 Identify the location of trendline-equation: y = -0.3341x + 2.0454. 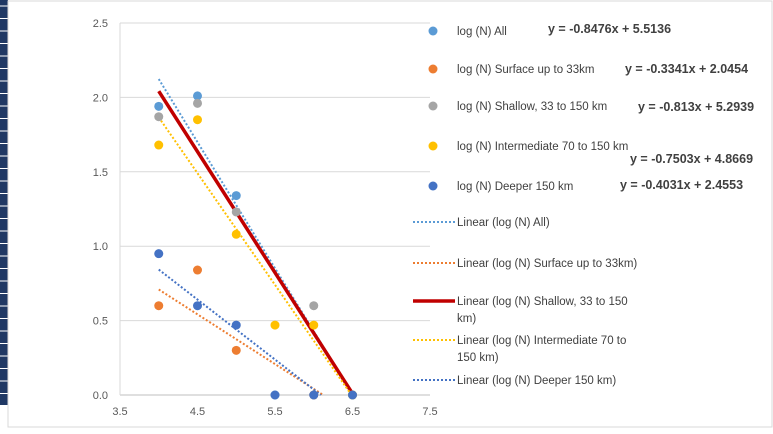
(686, 69).